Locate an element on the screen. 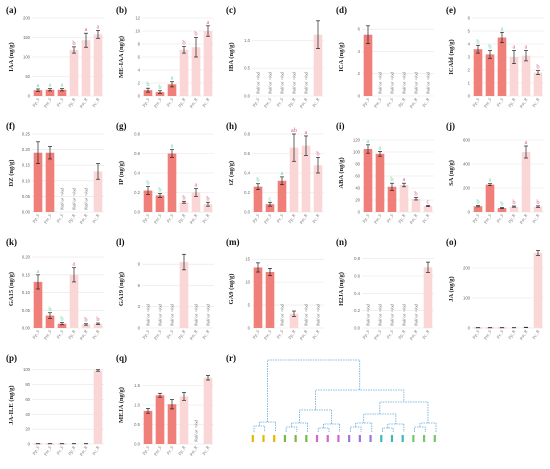 This screenshot has height=469, width=550. y-tick-label: 8 is located at coordinates (139, 44).